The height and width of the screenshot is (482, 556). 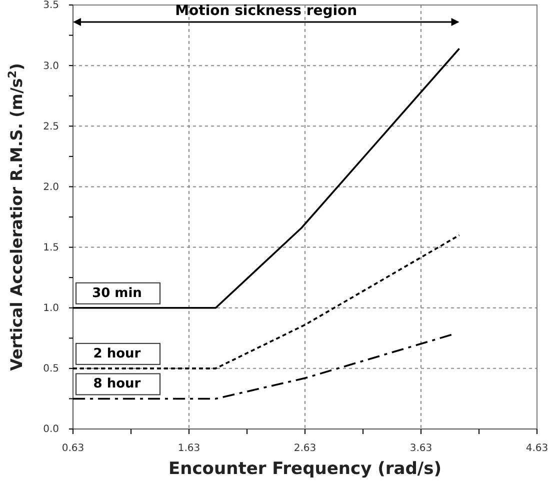 I want to click on x-tick-label: 4.63, so click(x=537, y=448).